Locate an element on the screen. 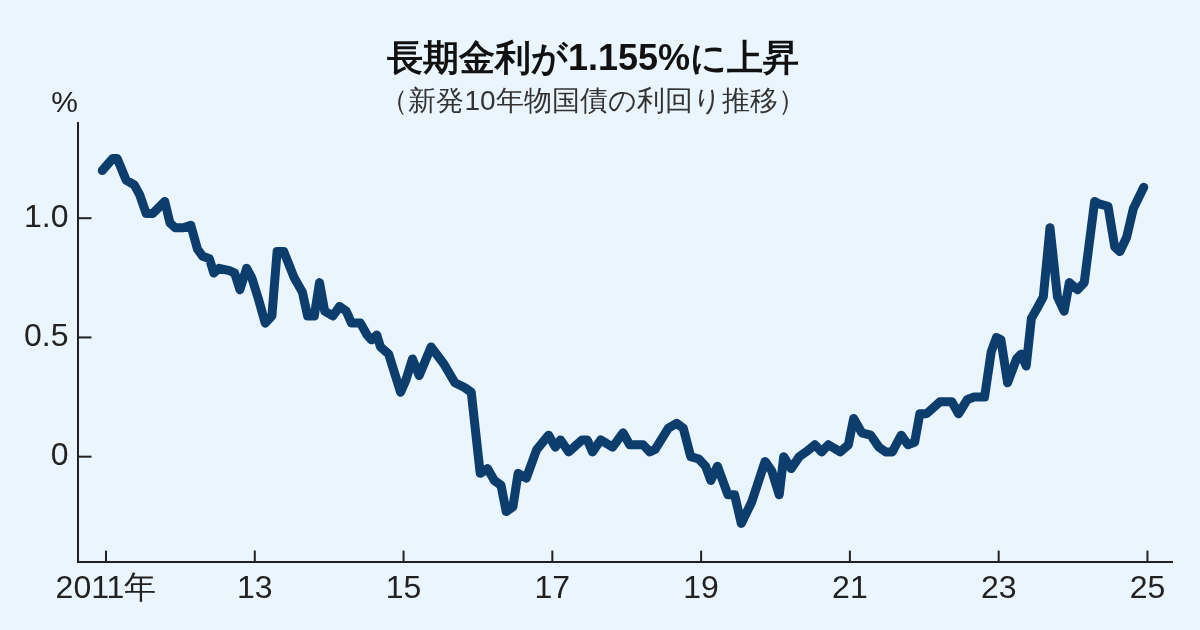 This screenshot has width=1200, height=630. y-tick-label: 1.0 is located at coordinates (46, 216).